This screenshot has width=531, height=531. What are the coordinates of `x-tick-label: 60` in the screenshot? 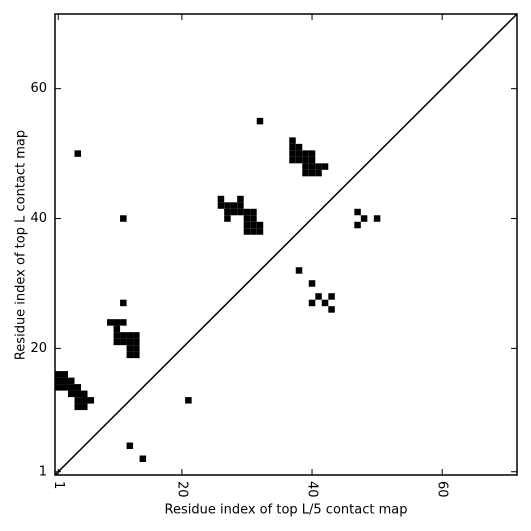 It's located at (442, 489).